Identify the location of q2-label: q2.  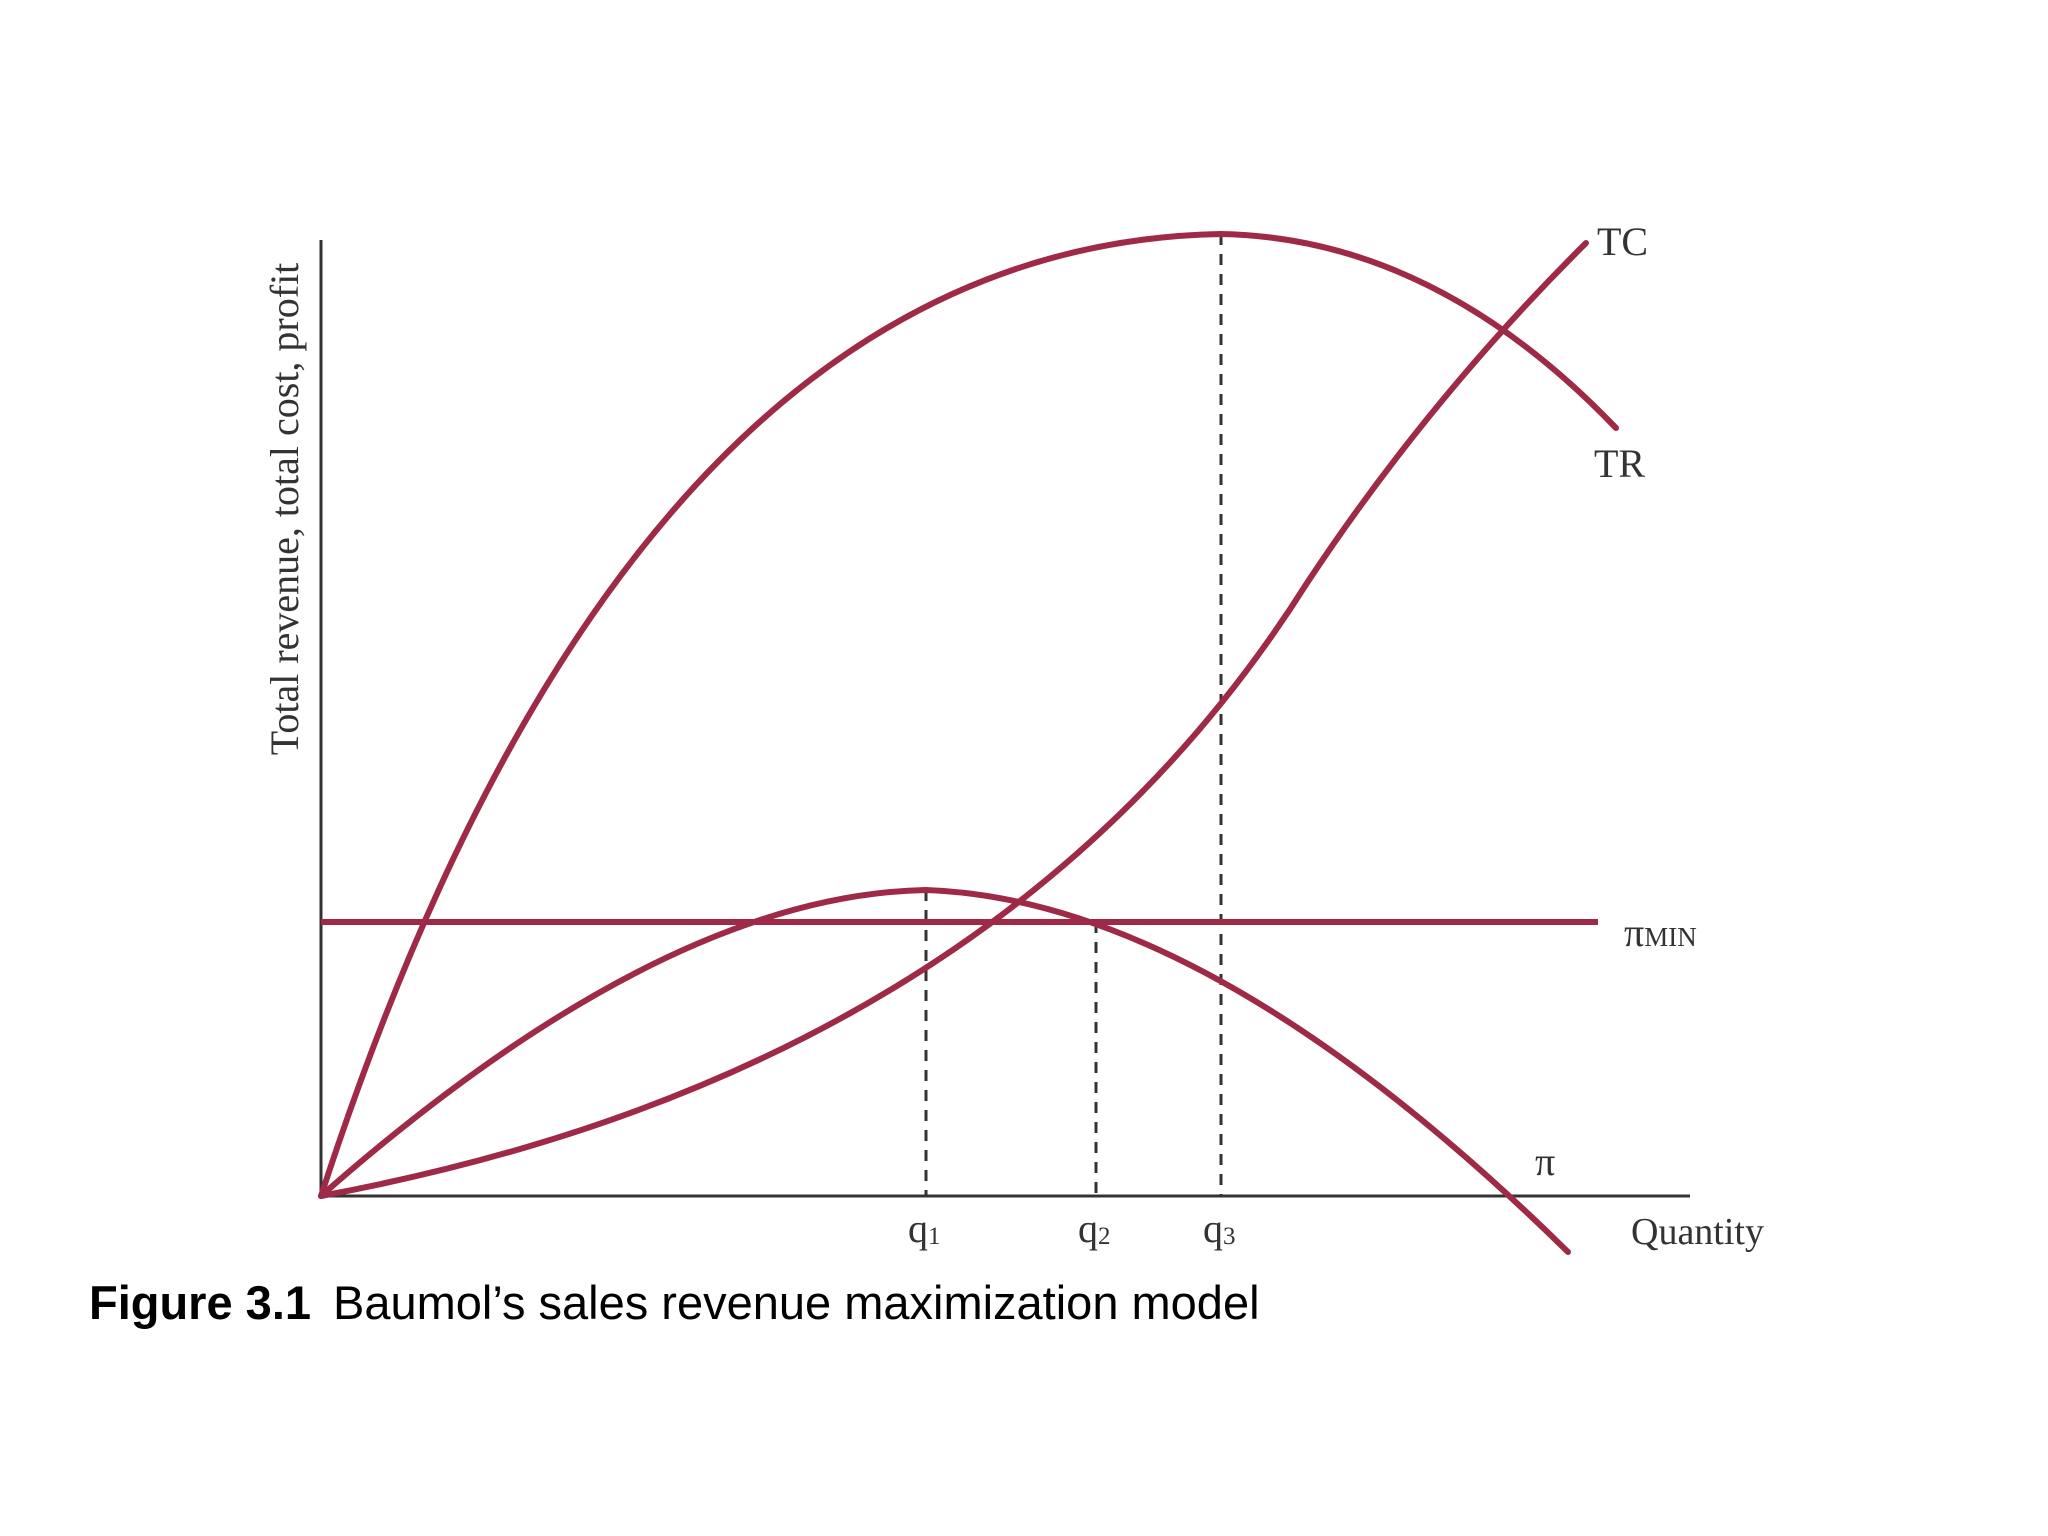
(1094, 1228).